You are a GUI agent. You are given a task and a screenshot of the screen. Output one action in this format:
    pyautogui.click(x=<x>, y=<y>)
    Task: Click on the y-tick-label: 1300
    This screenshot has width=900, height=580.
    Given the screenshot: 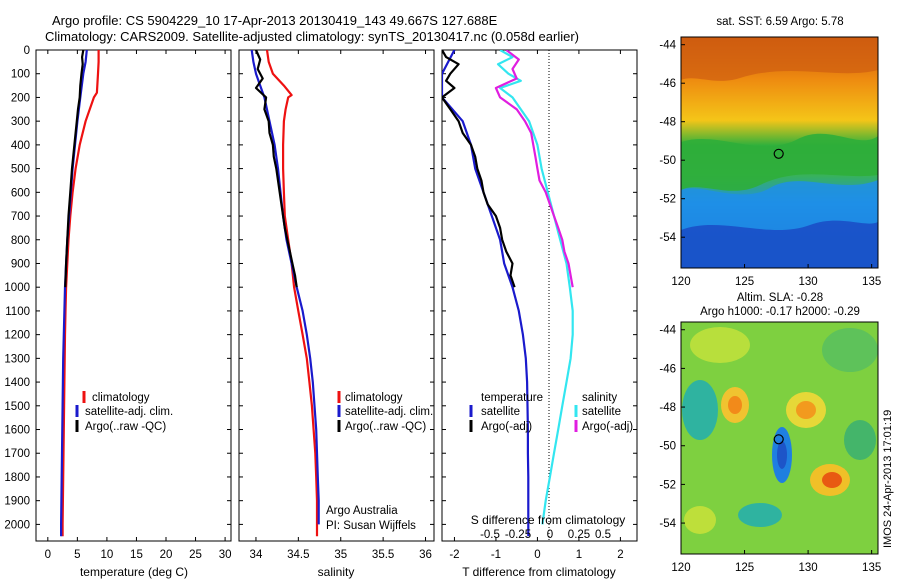 What is the action you would take?
    pyautogui.click(x=17, y=359)
    